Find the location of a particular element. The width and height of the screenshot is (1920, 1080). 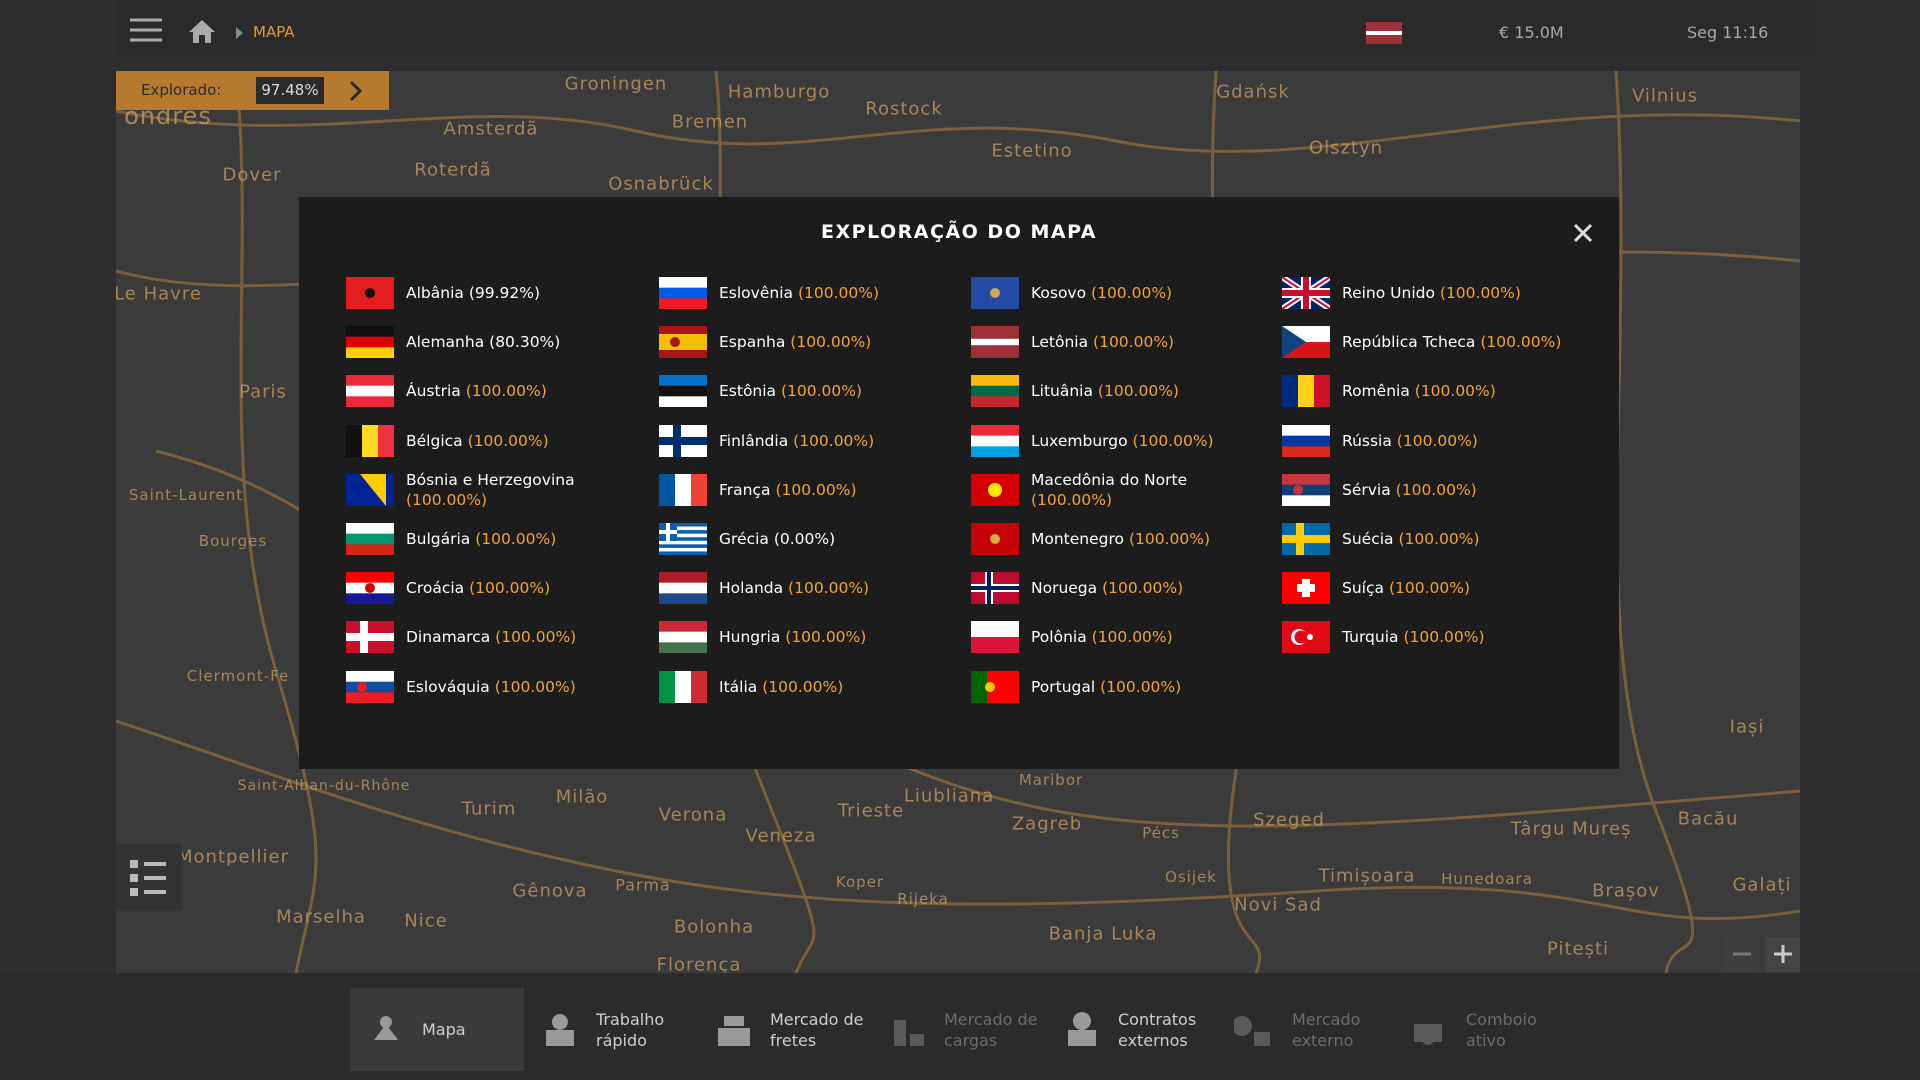

nav-item: Comboio ativo is located at coordinates (1481, 1029).